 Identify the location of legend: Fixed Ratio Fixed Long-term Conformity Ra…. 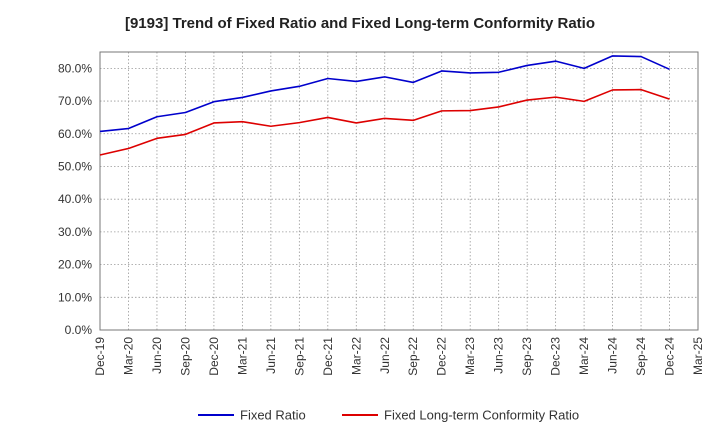
(388, 415).